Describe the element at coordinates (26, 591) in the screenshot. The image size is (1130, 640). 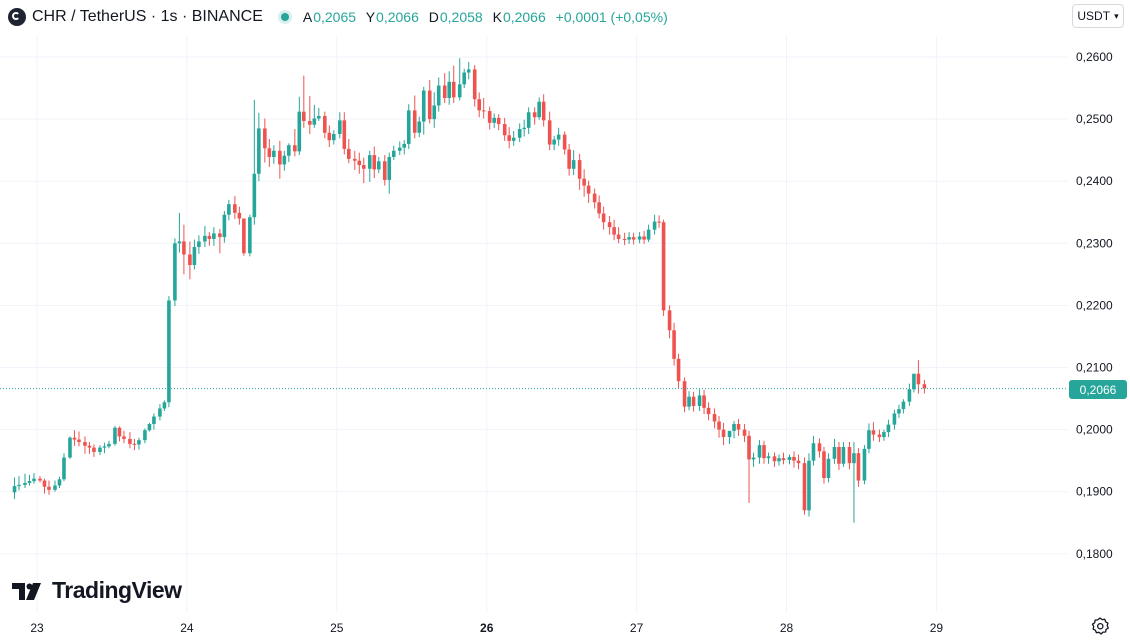
I see `tradingview-logo-icon` at that location.